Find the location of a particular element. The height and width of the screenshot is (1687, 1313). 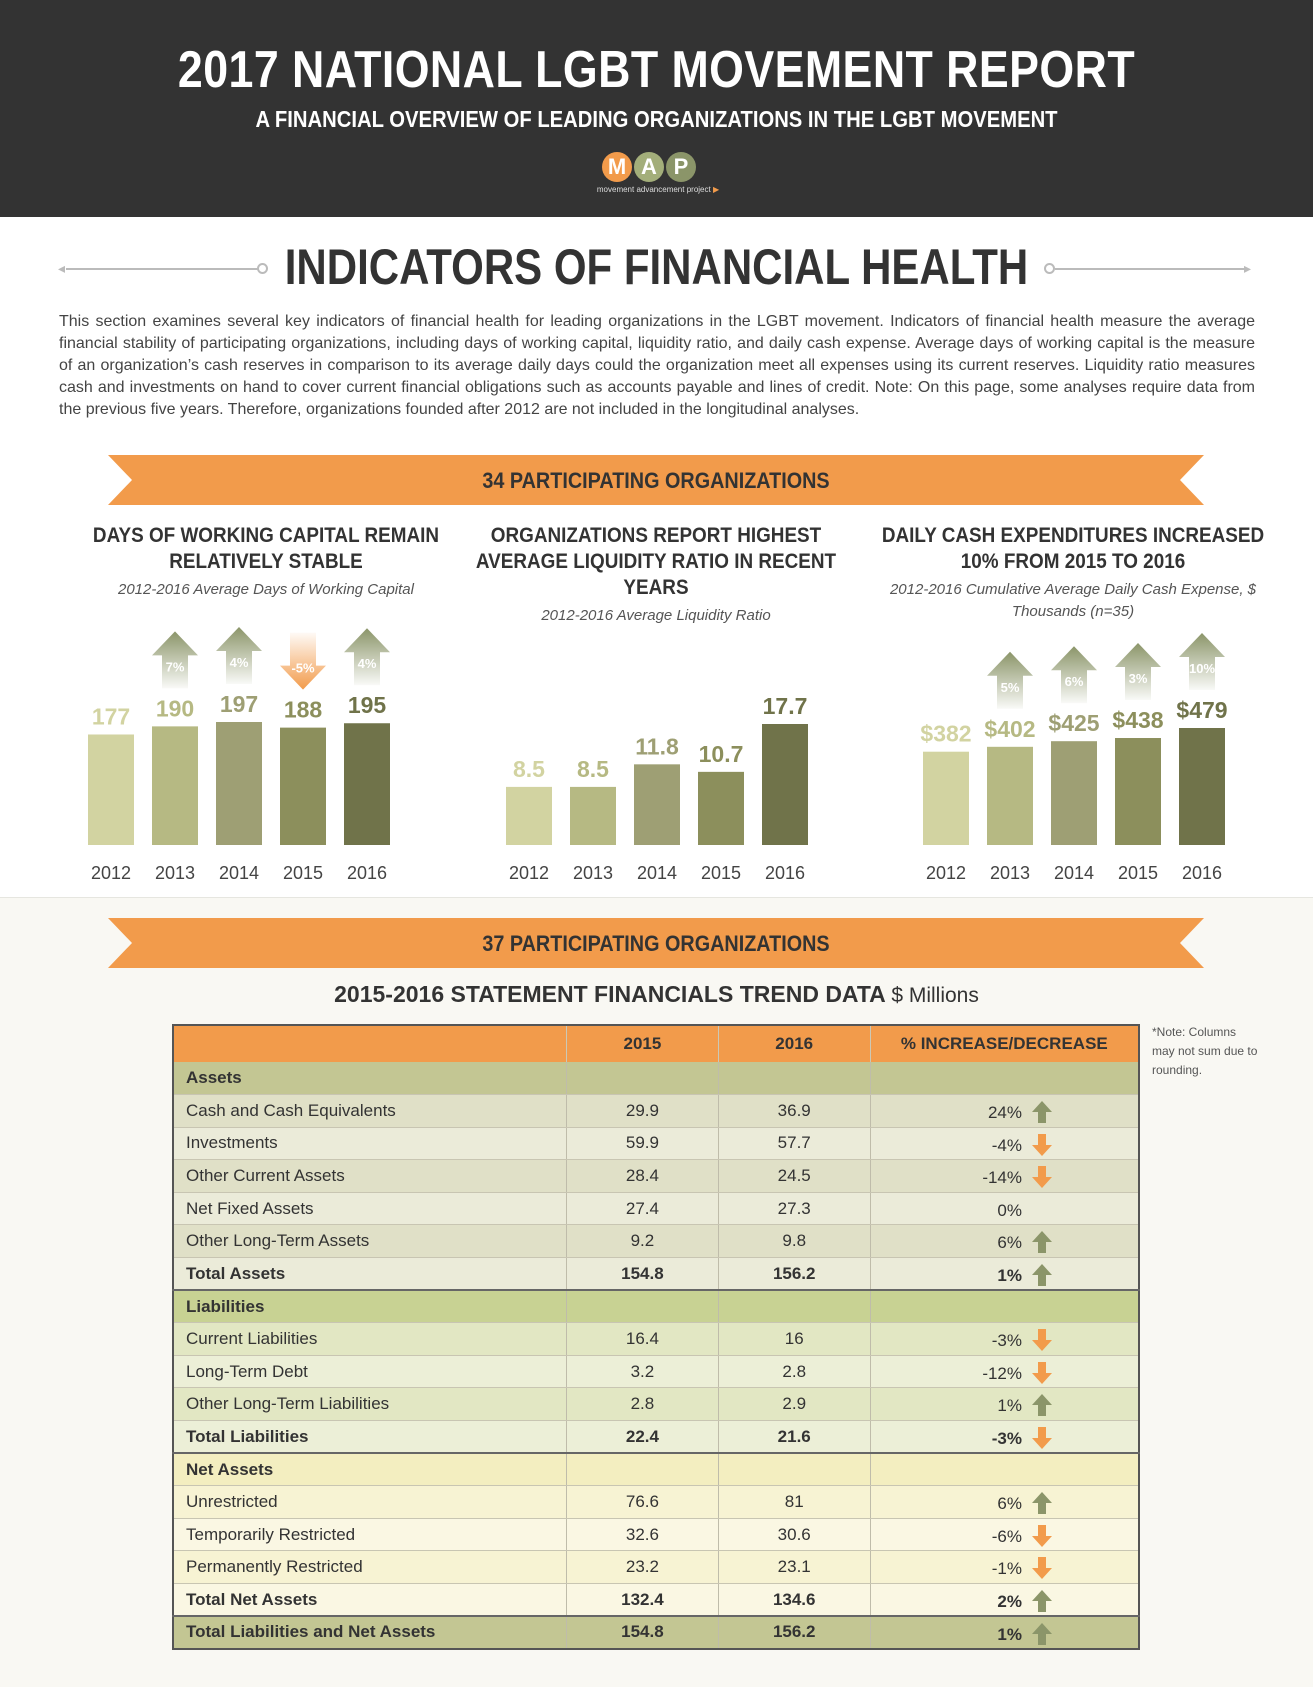

value-2016: 9.8 is located at coordinates (794, 1241).